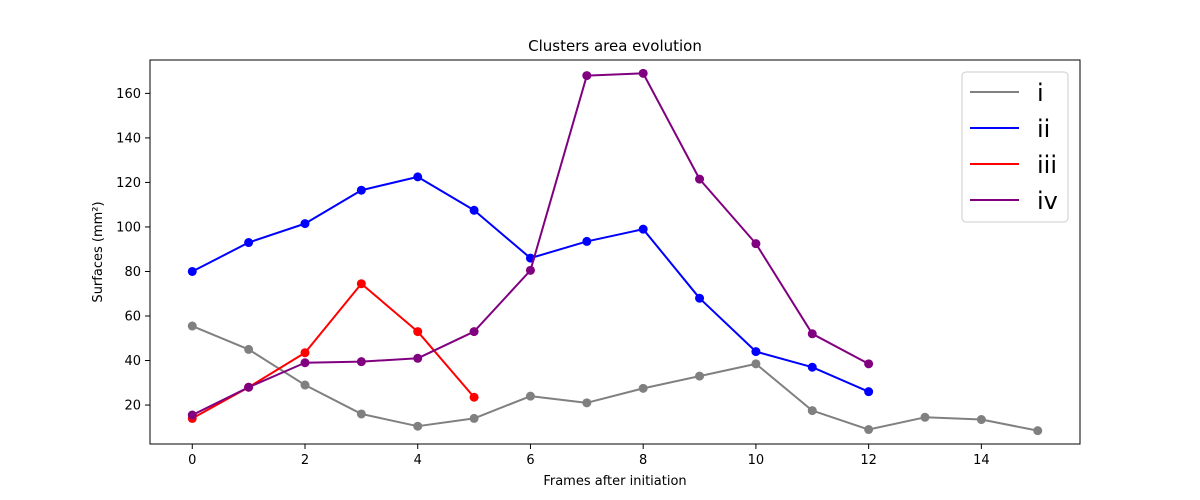  Describe the element at coordinates (192, 460) in the screenshot. I see `x-tick-label: 0` at that location.